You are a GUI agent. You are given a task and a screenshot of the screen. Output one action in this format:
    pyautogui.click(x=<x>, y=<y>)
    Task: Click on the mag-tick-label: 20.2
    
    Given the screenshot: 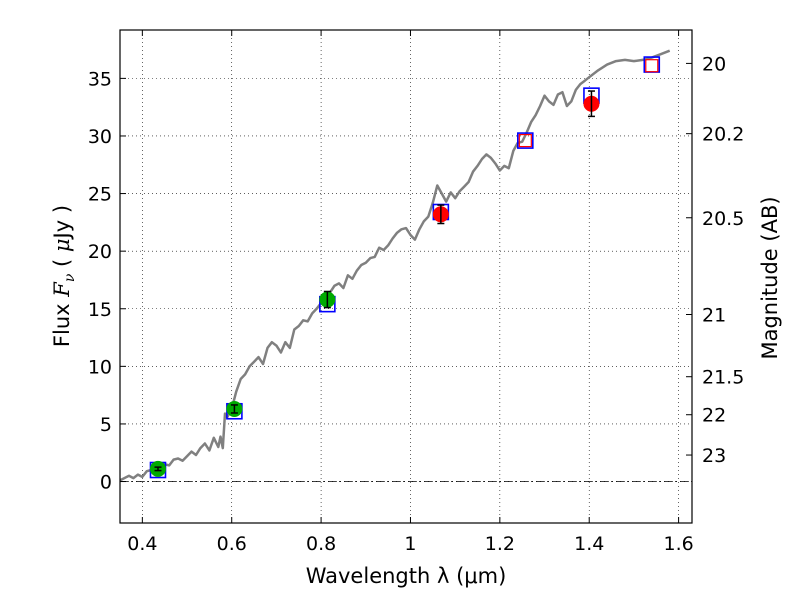 What is the action you would take?
    pyautogui.click(x=723, y=135)
    